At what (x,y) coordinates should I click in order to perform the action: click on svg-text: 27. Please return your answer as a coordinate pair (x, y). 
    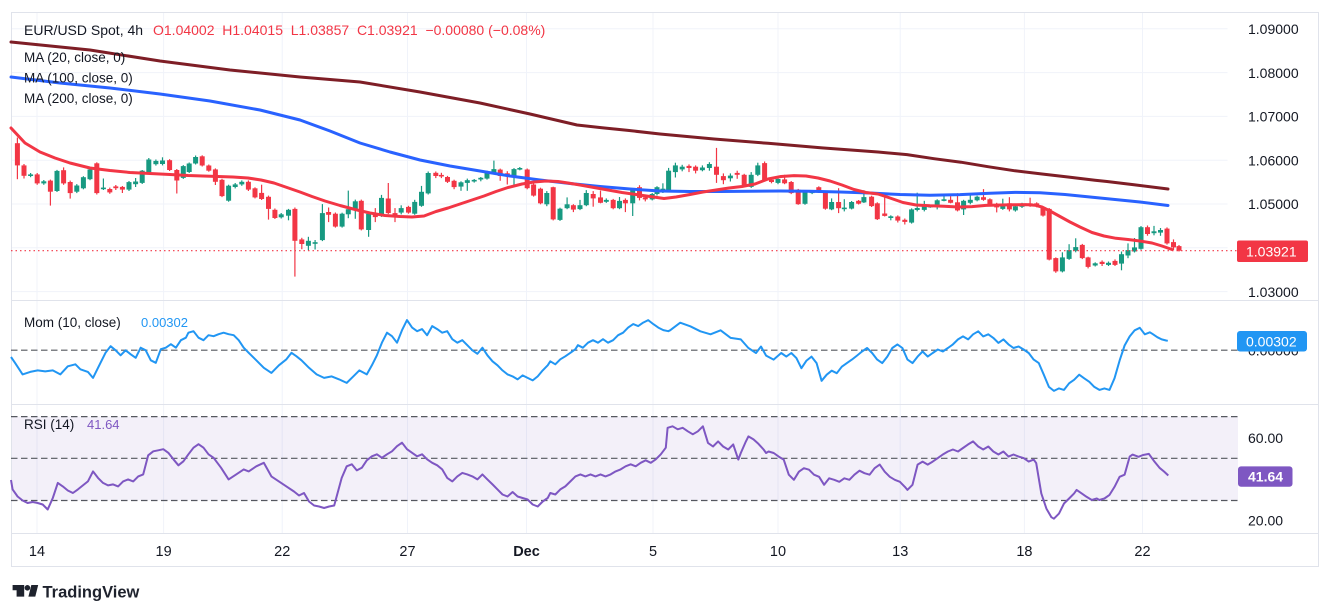
    Looking at the image, I should click on (407, 552).